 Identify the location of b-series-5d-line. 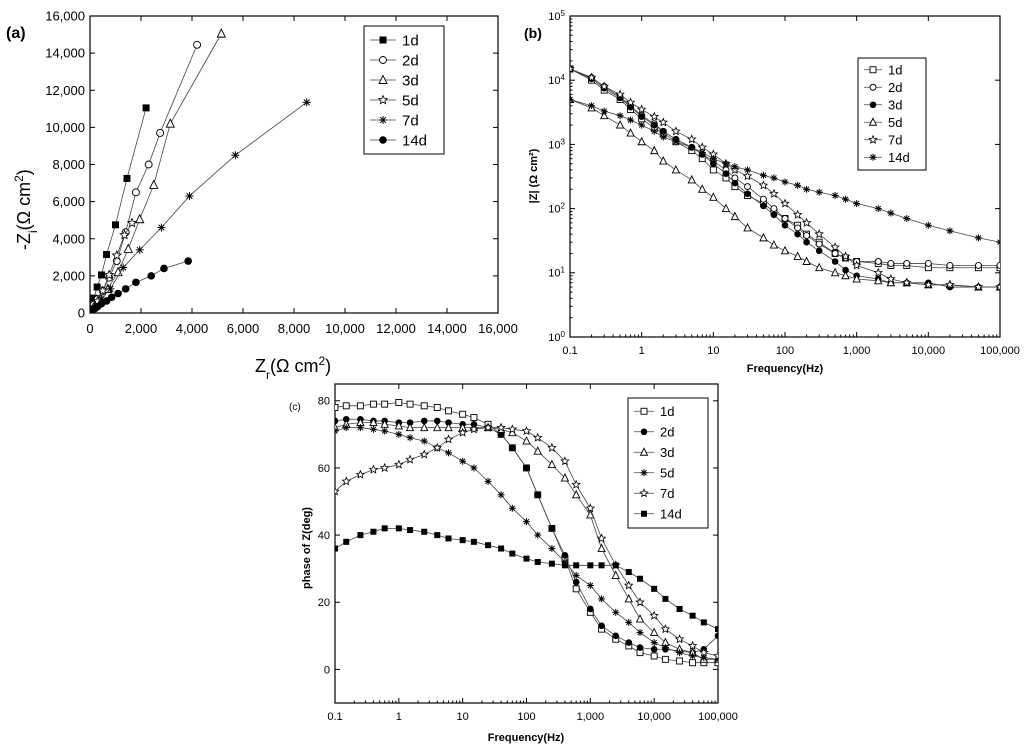
(785, 193).